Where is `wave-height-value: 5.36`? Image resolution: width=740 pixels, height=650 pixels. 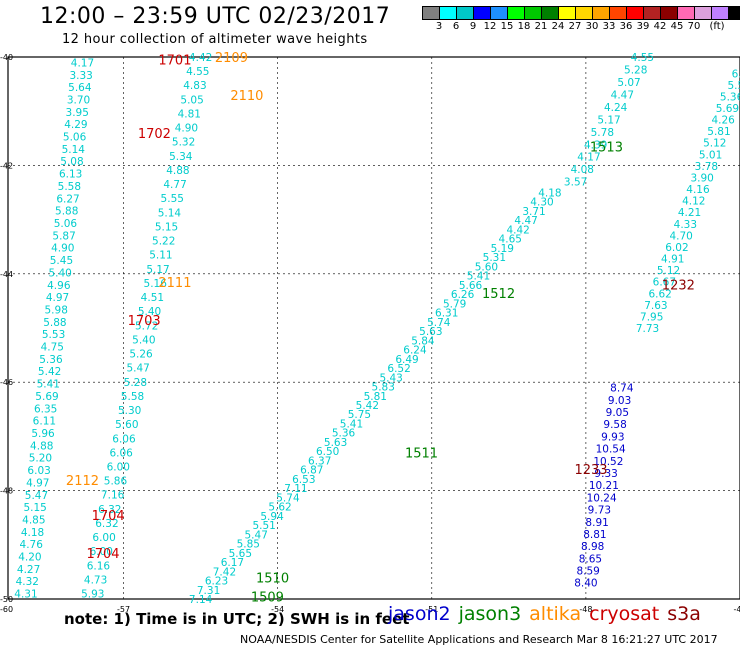 wave-height-value: 5.36 is located at coordinates (344, 434).